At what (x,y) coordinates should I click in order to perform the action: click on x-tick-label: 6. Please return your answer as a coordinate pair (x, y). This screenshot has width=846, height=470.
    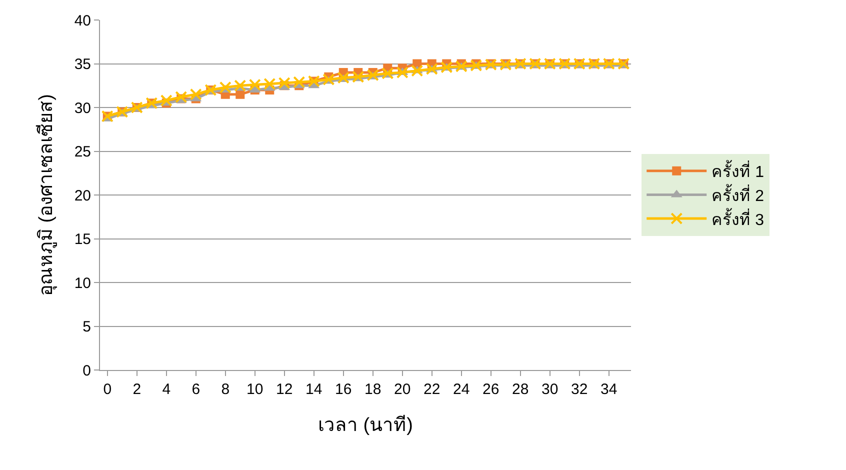
    Looking at the image, I should click on (196, 389).